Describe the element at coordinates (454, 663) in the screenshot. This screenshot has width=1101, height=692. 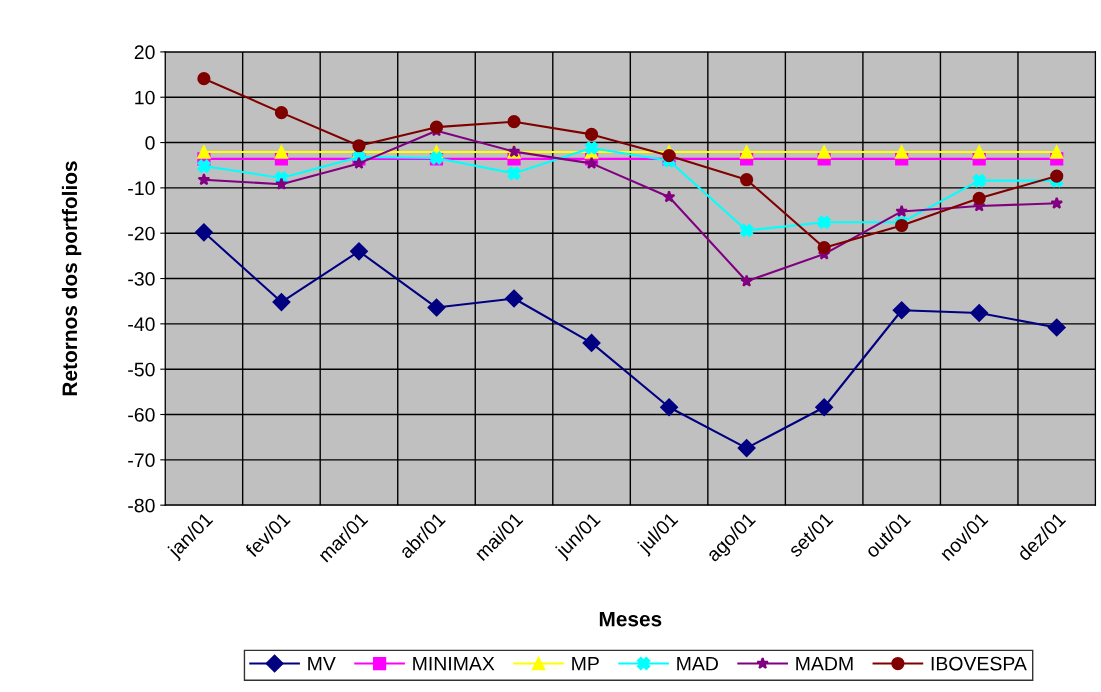
I see `legend-label: MINIMAX` at that location.